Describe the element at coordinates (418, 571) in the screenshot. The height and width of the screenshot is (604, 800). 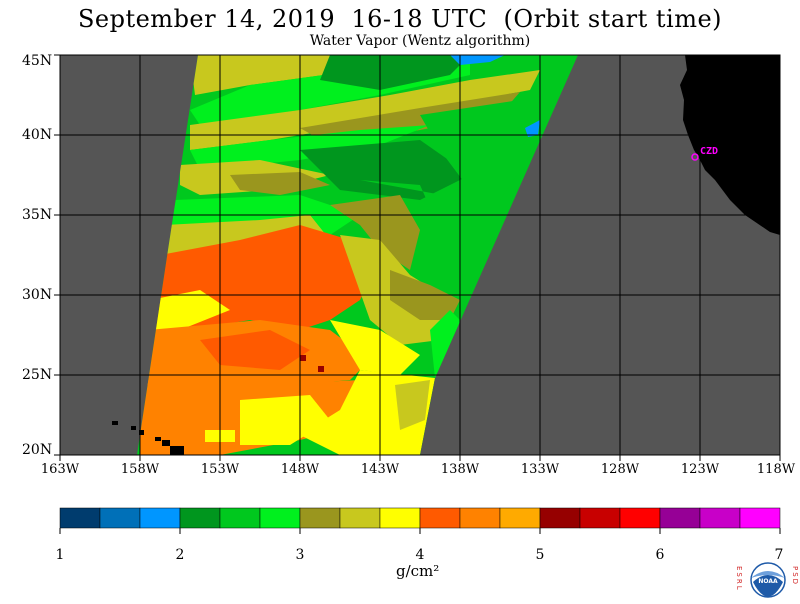
I see `colorbar-units: g/cm²` at that location.